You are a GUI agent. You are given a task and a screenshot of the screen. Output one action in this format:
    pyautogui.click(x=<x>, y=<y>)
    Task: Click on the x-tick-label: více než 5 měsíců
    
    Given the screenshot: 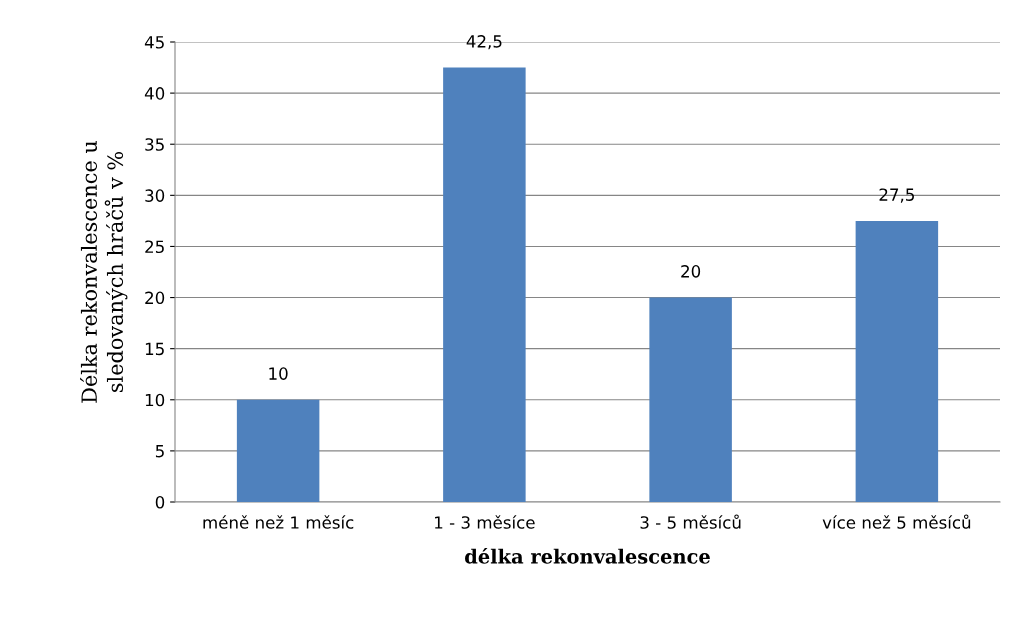 What is the action you would take?
    pyautogui.click(x=896, y=521)
    